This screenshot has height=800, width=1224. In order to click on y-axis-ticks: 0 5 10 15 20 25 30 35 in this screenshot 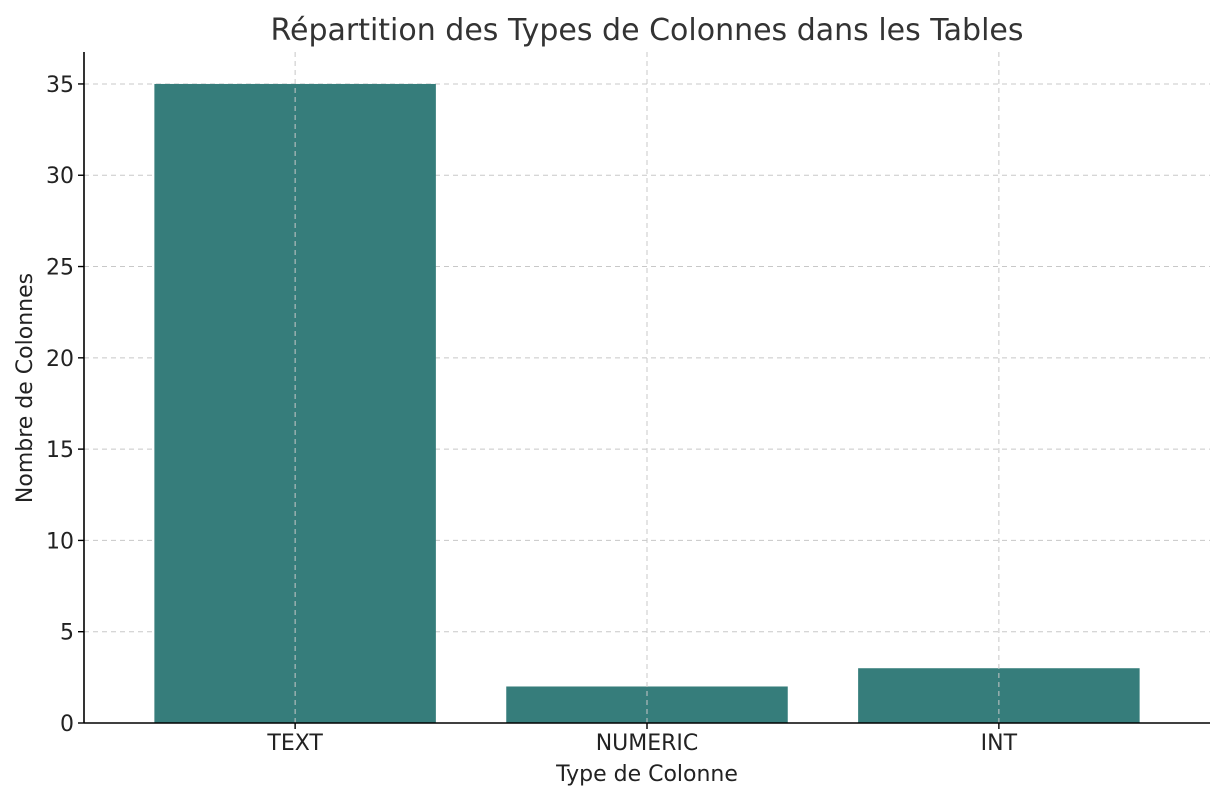, I will do `click(65, 405)`.